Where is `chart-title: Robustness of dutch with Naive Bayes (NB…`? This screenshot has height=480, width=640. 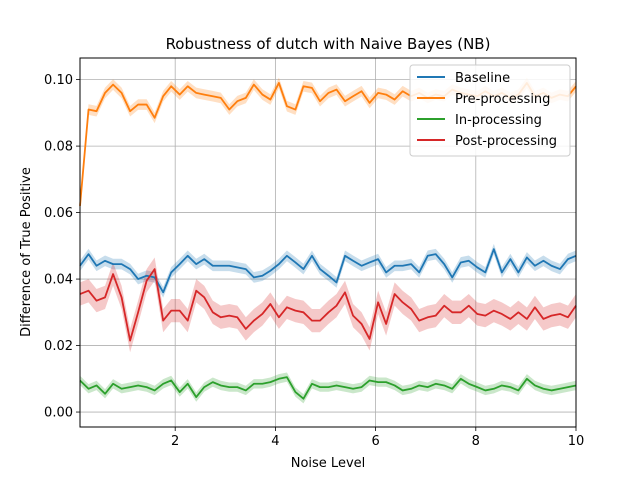 chart-title: Robustness of dutch with Naive Bayes (NB… is located at coordinates (328, 44).